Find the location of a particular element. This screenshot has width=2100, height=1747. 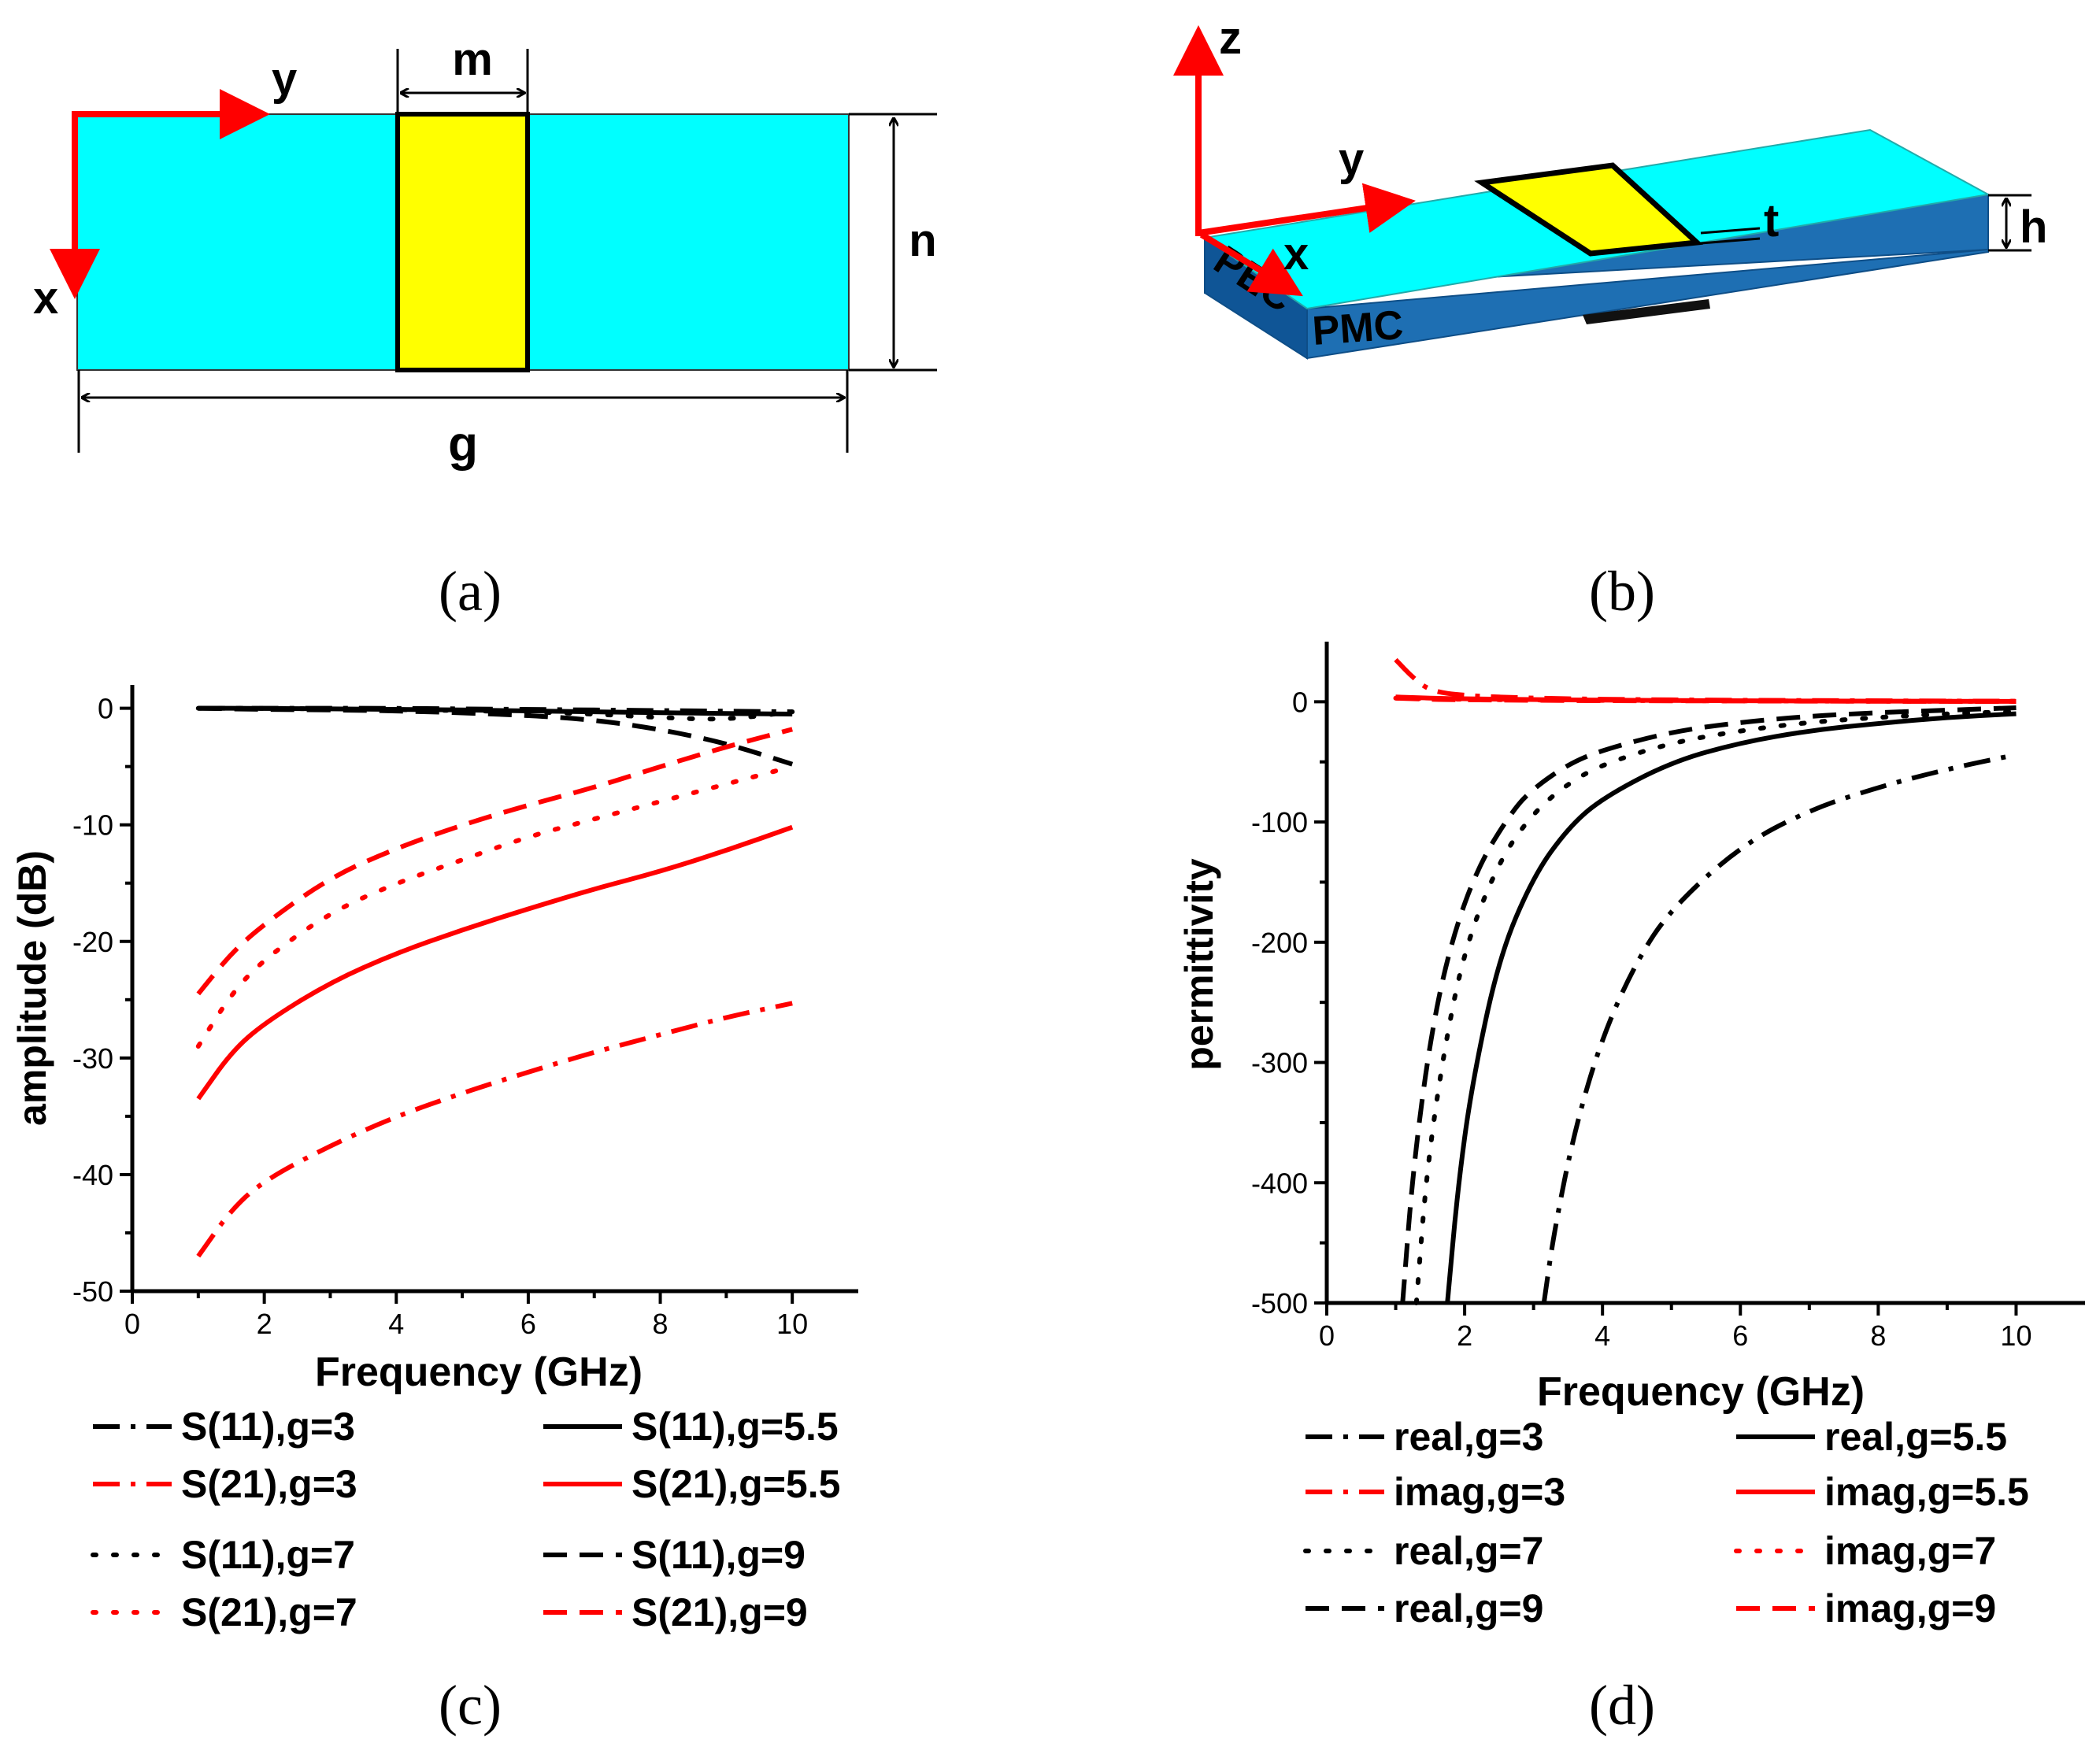

axis-x-3d-label: x is located at coordinates (1296, 253).